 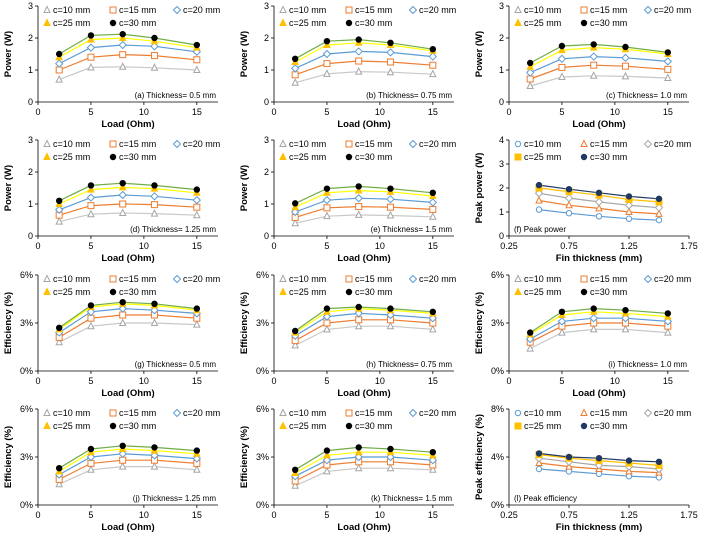 What do you see at coordinates (363, 471) in the screenshot?
I see `series-line` at bounding box center [363, 471].